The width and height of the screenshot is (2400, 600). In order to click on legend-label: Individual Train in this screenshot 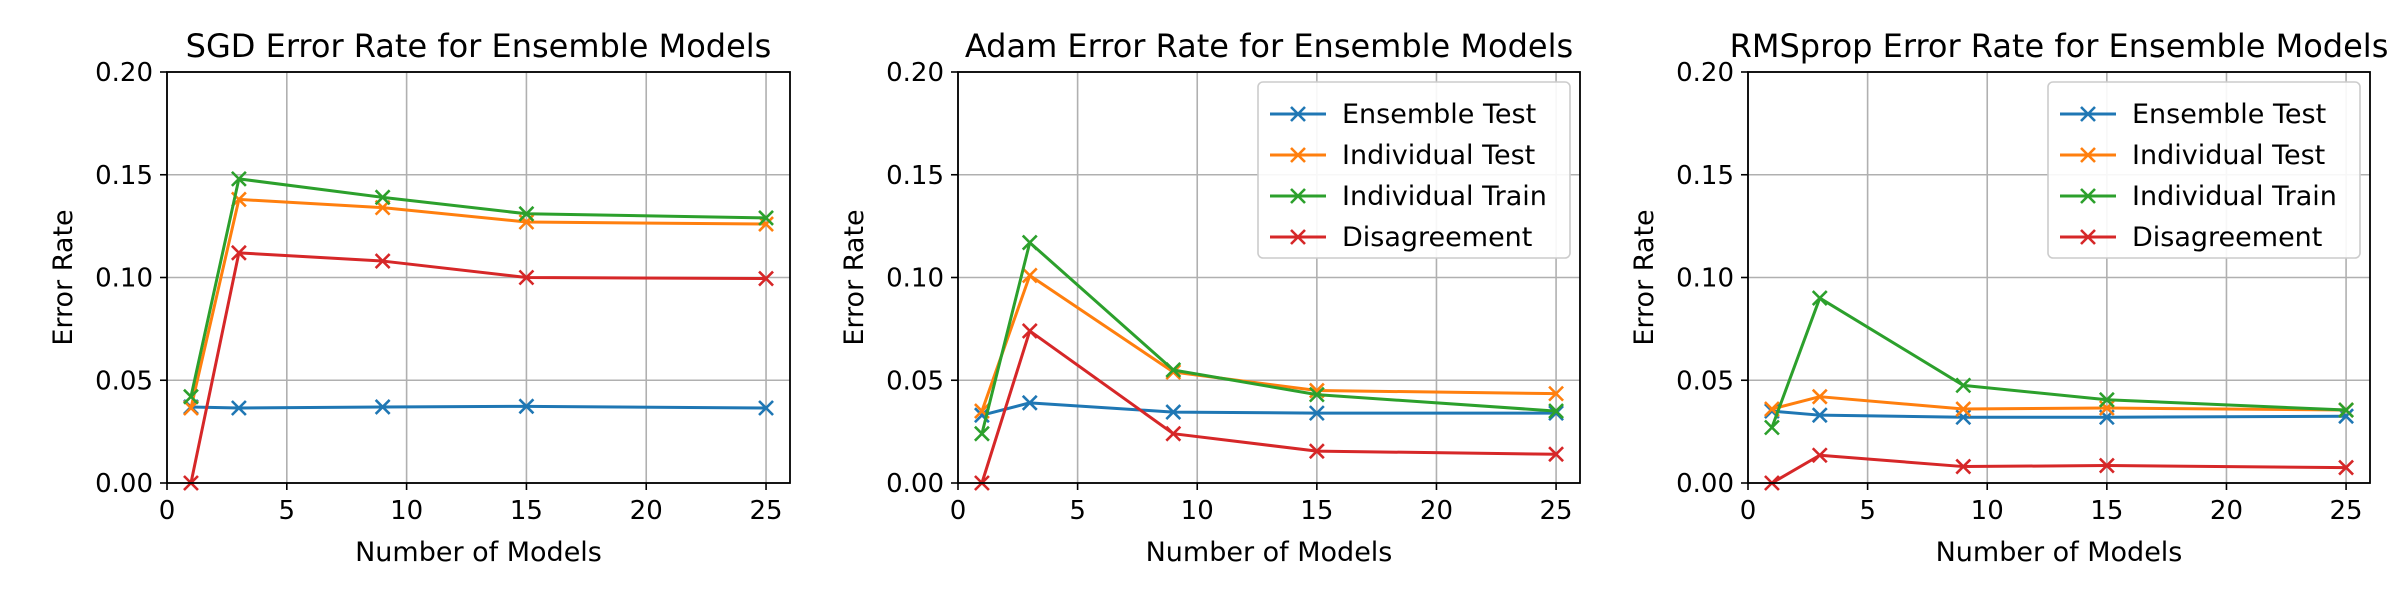, I will do `click(2234, 196)`.